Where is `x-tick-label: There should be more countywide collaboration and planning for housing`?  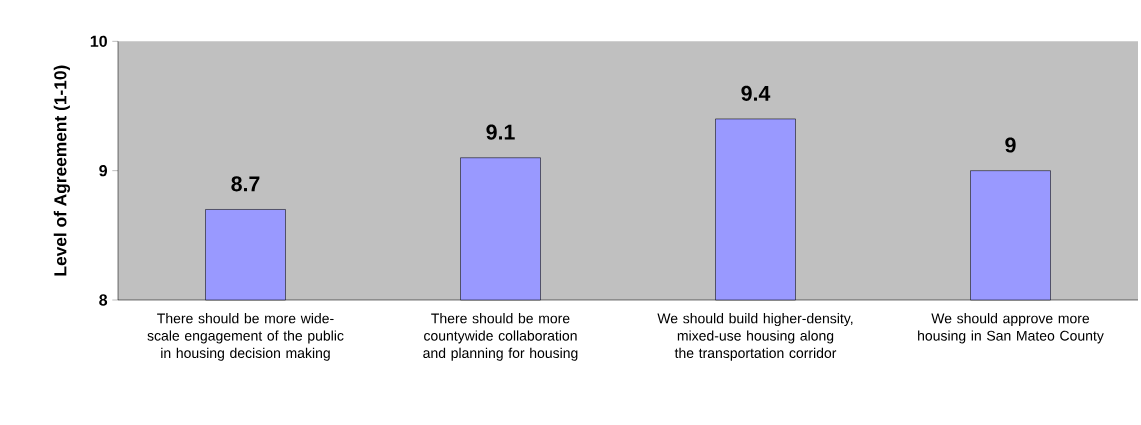
x-tick-label: There should be more countywide collaboration and planning for housing is located at coordinates (500, 337).